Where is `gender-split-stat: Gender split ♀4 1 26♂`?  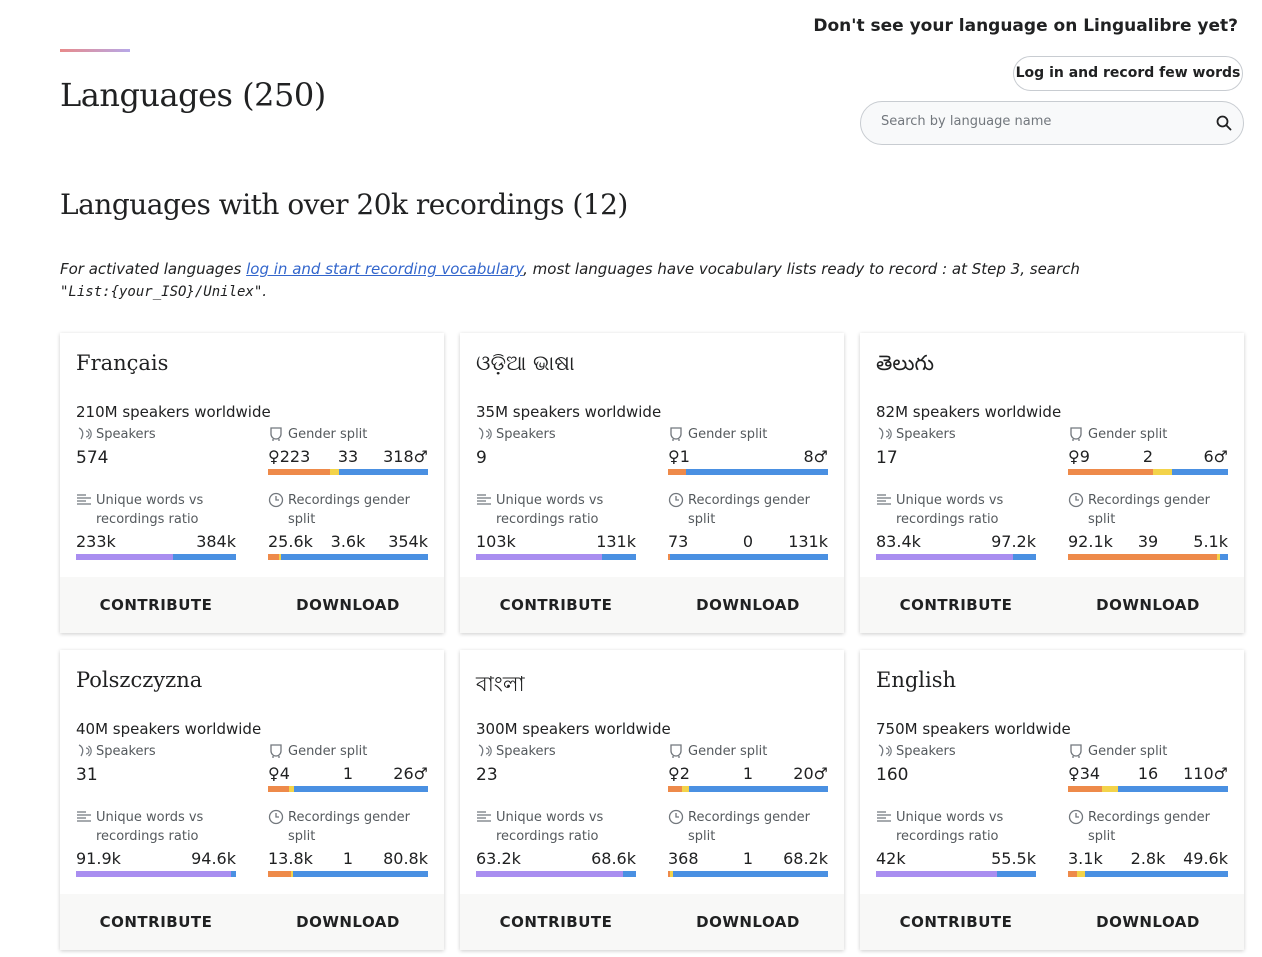 gender-split-stat: Gender split ♀4 1 26♂ is located at coordinates (348, 767).